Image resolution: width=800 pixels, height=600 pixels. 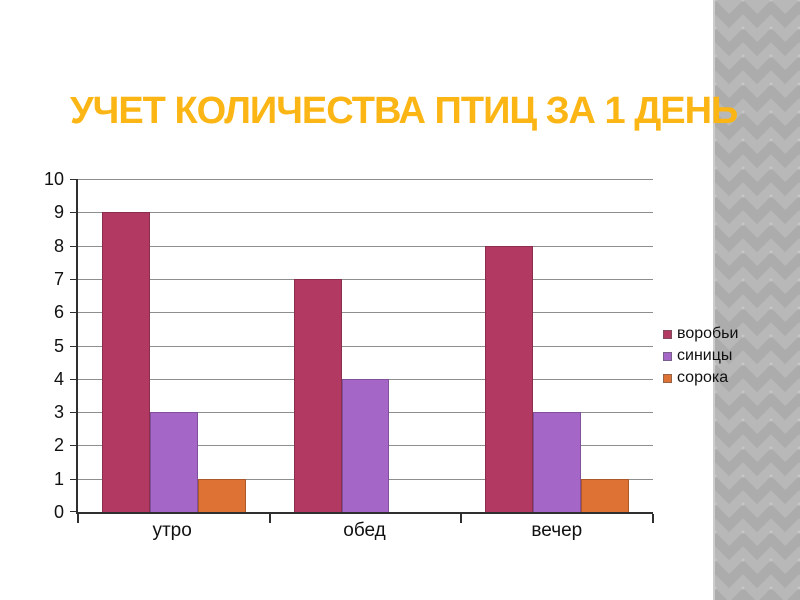 I want to click on x-axis-category-label: обед, so click(x=364, y=530).